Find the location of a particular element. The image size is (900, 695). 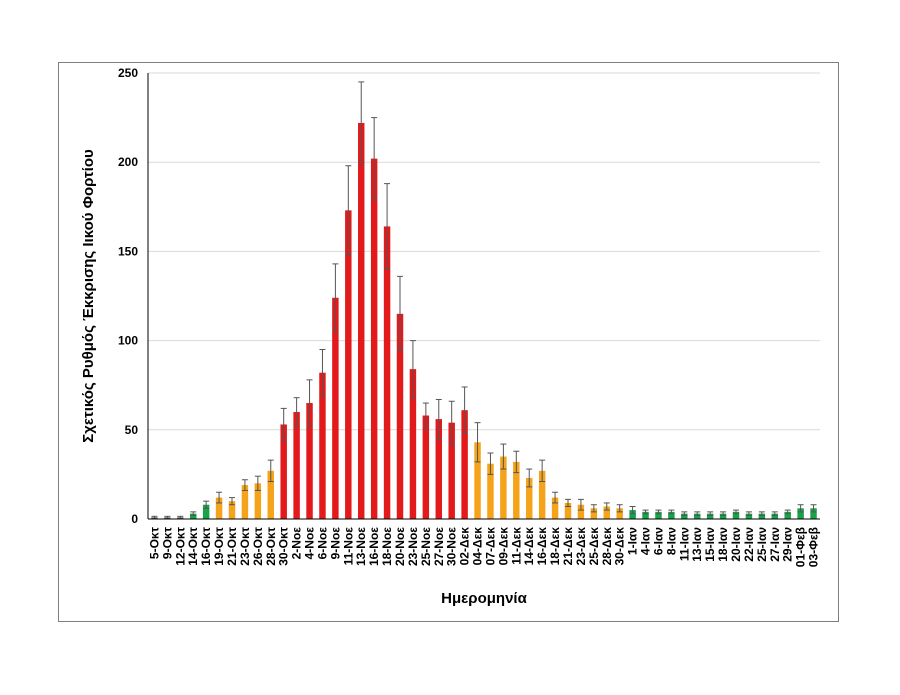

x-tick-label: 23-Νοε is located at coordinates (413, 546).